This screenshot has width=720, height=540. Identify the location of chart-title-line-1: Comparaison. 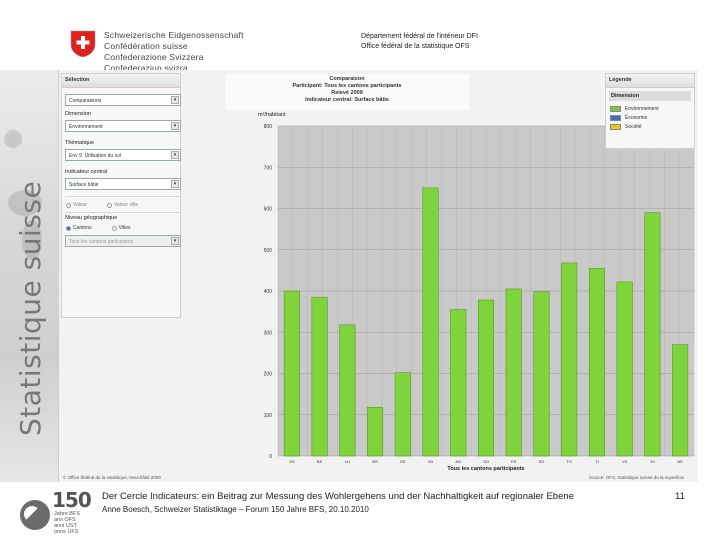
(347, 79).